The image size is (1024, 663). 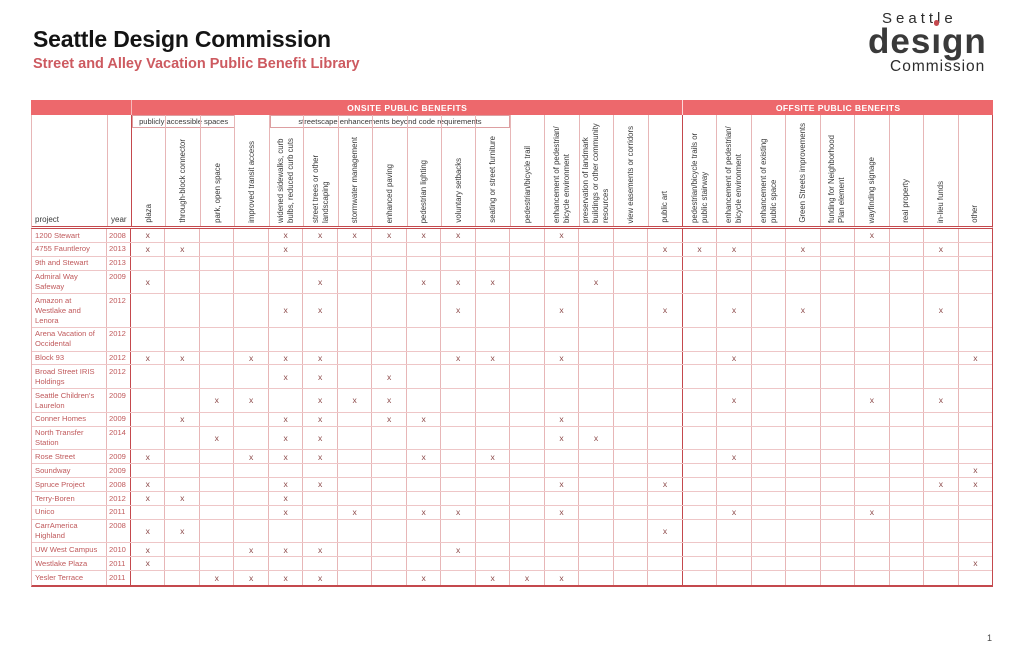 What do you see at coordinates (390, 170) in the screenshot?
I see `column-header-8: enhanced paving` at bounding box center [390, 170].